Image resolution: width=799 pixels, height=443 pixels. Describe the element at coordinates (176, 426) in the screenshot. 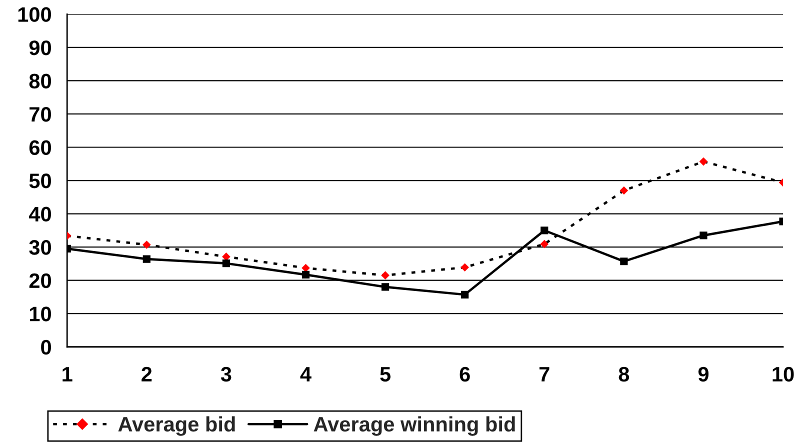

I see `legend-label: Average bid` at that location.